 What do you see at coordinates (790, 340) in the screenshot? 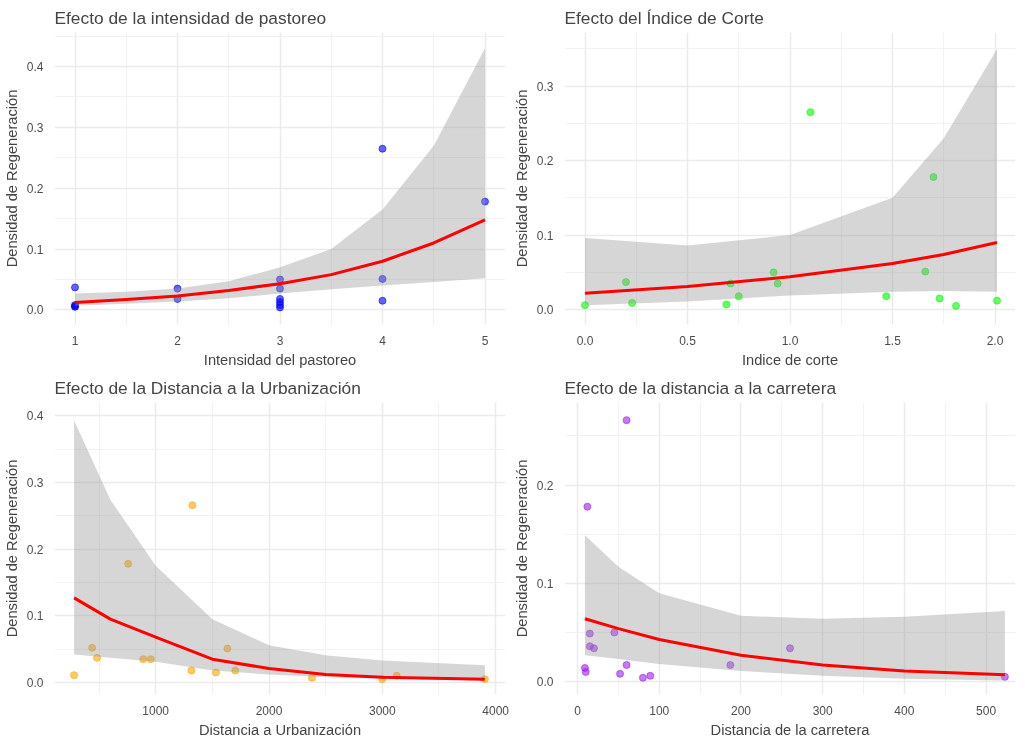
I see `x-tick-label: 1.0` at bounding box center [790, 340].